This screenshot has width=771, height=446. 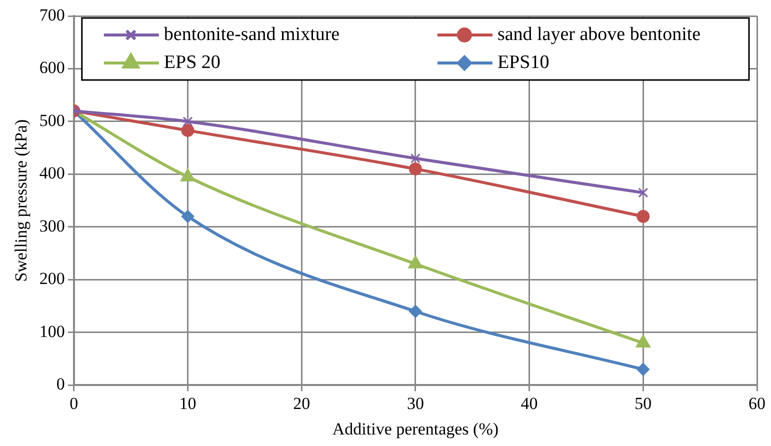 I want to click on y-tick-label: 200, so click(x=52, y=278).